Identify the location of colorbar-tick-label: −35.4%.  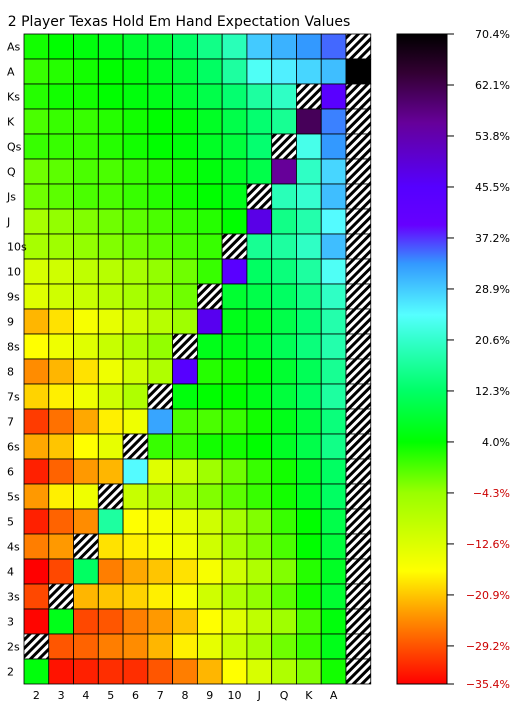
(488, 684).